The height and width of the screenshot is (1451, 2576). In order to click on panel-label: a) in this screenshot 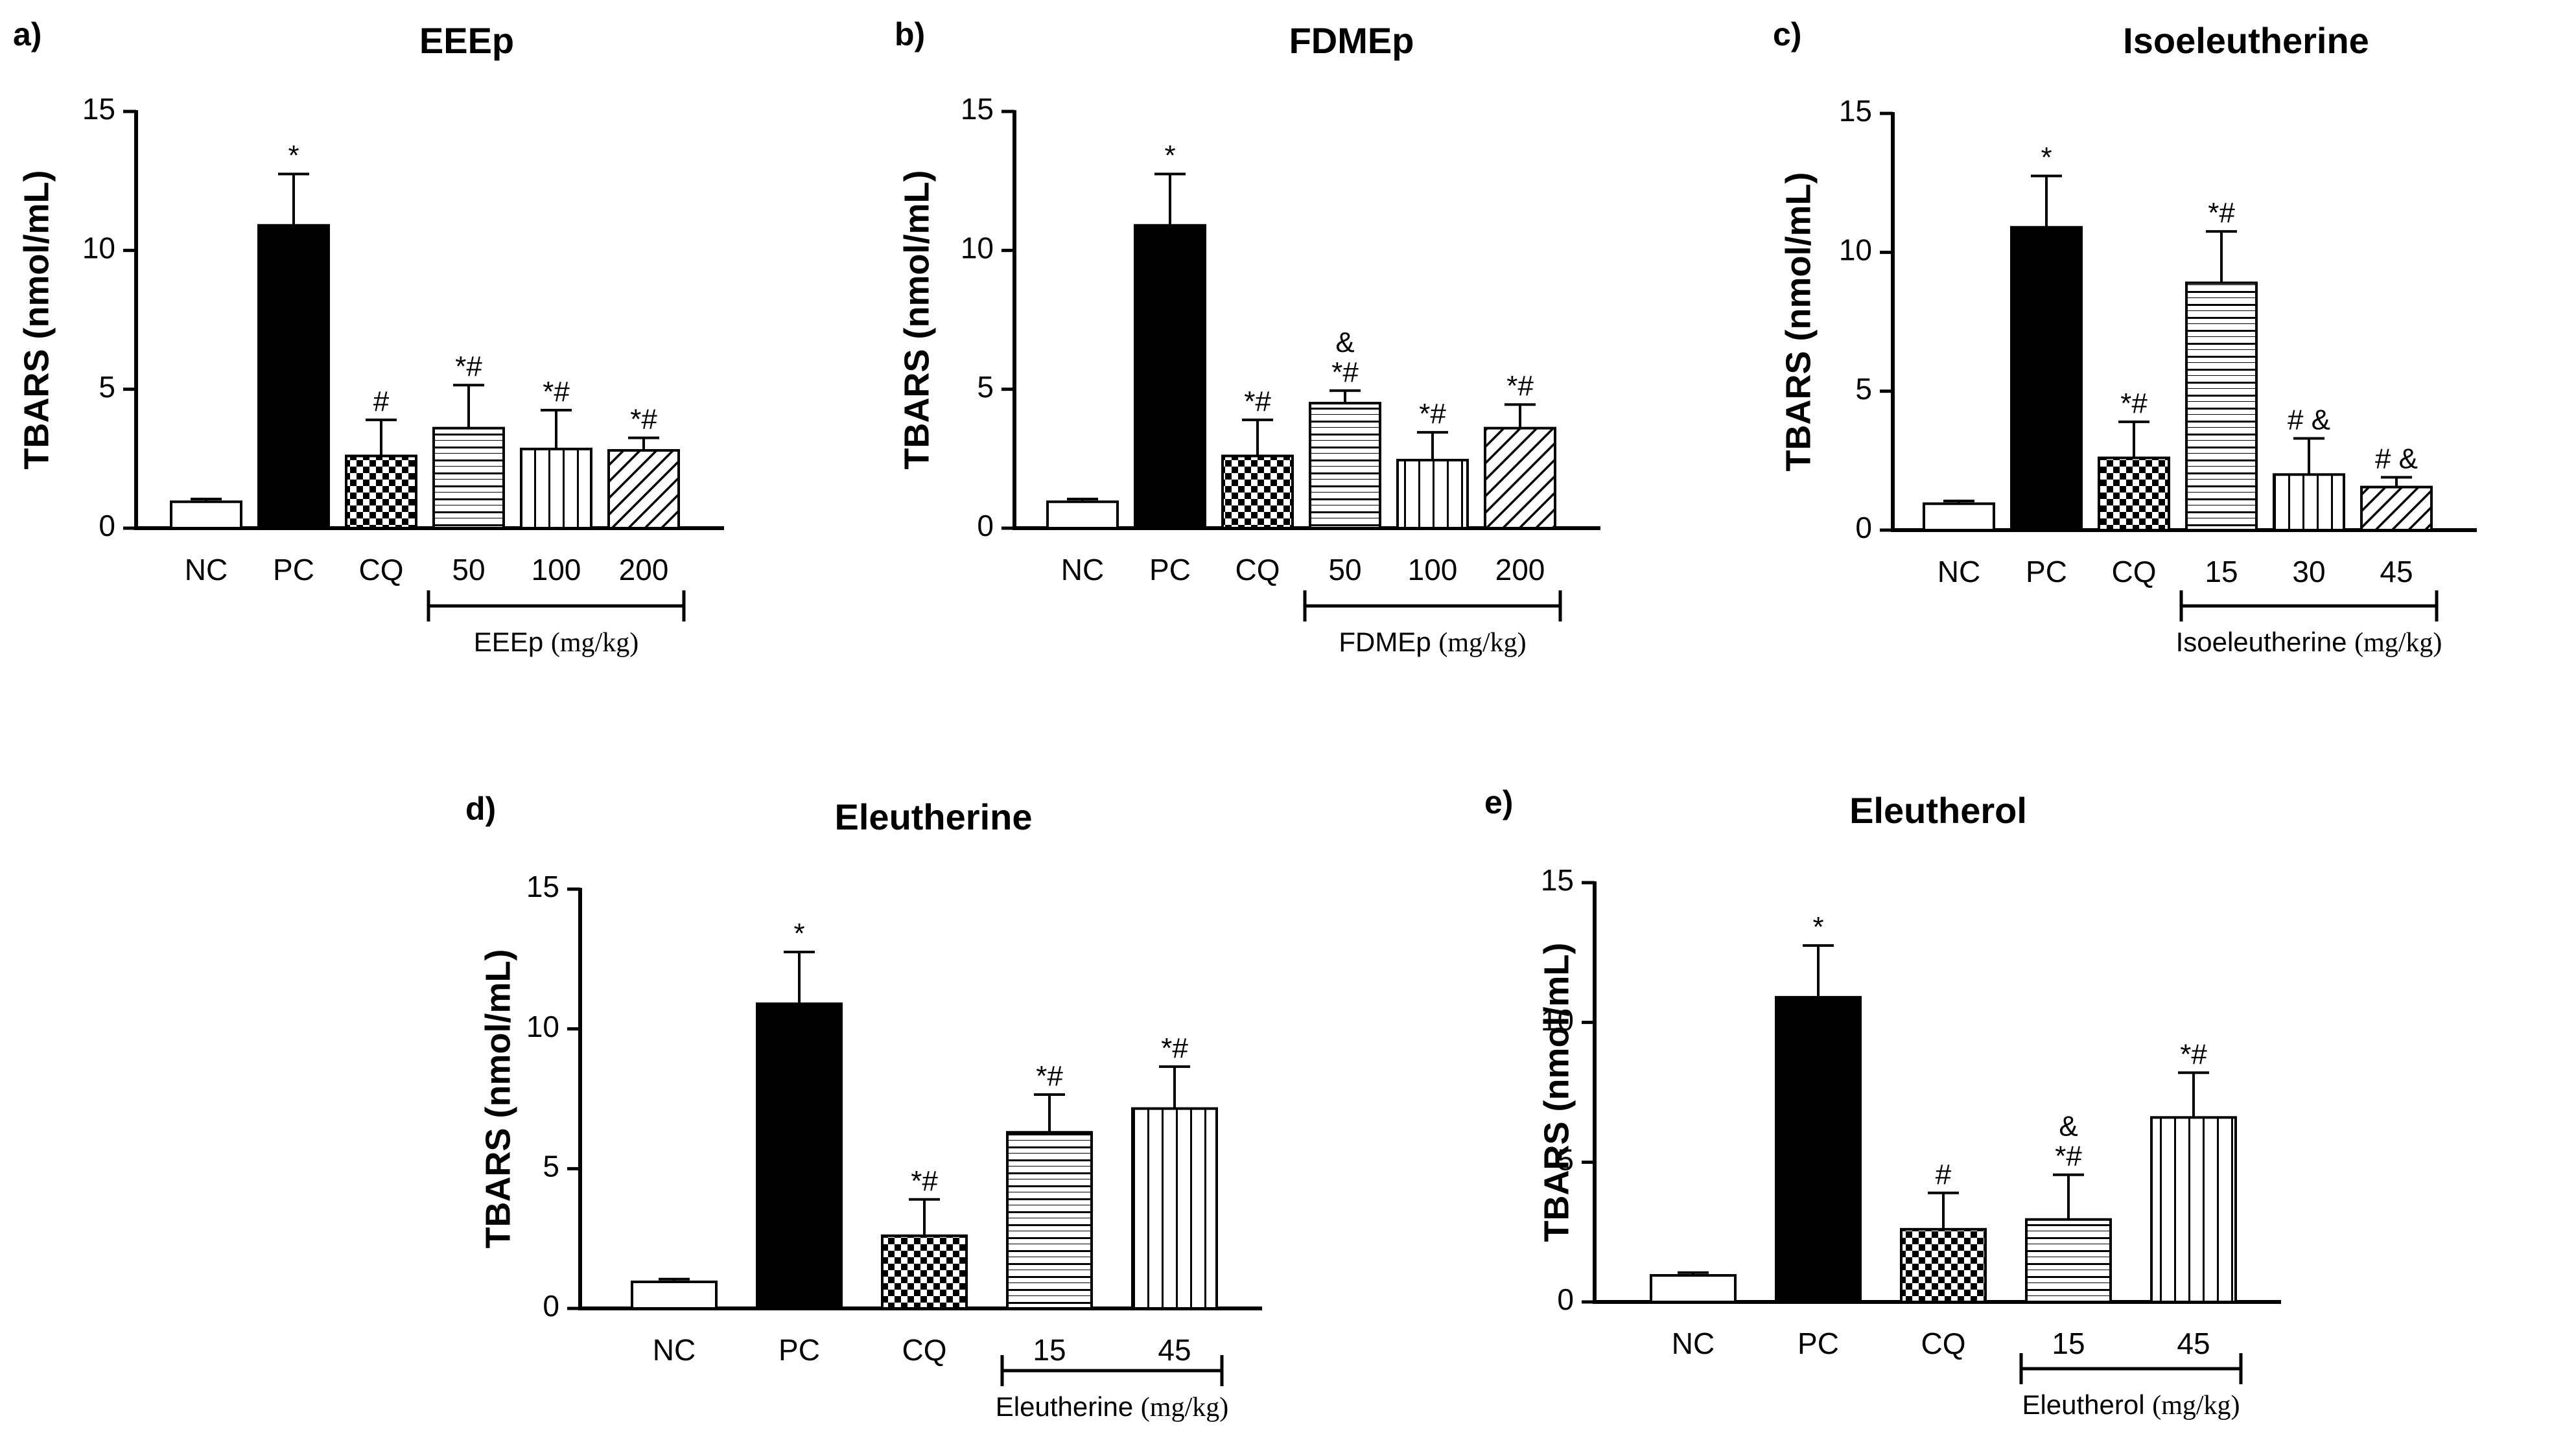, I will do `click(27, 34)`.